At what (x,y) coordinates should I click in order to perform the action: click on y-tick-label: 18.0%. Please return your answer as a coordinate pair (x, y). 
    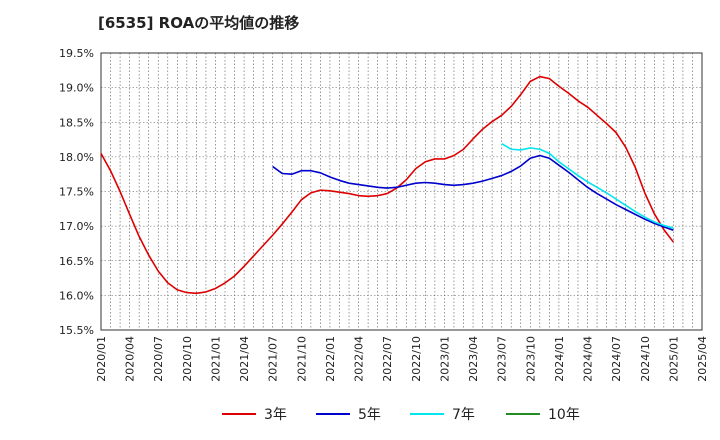
    Looking at the image, I should click on (76, 157).